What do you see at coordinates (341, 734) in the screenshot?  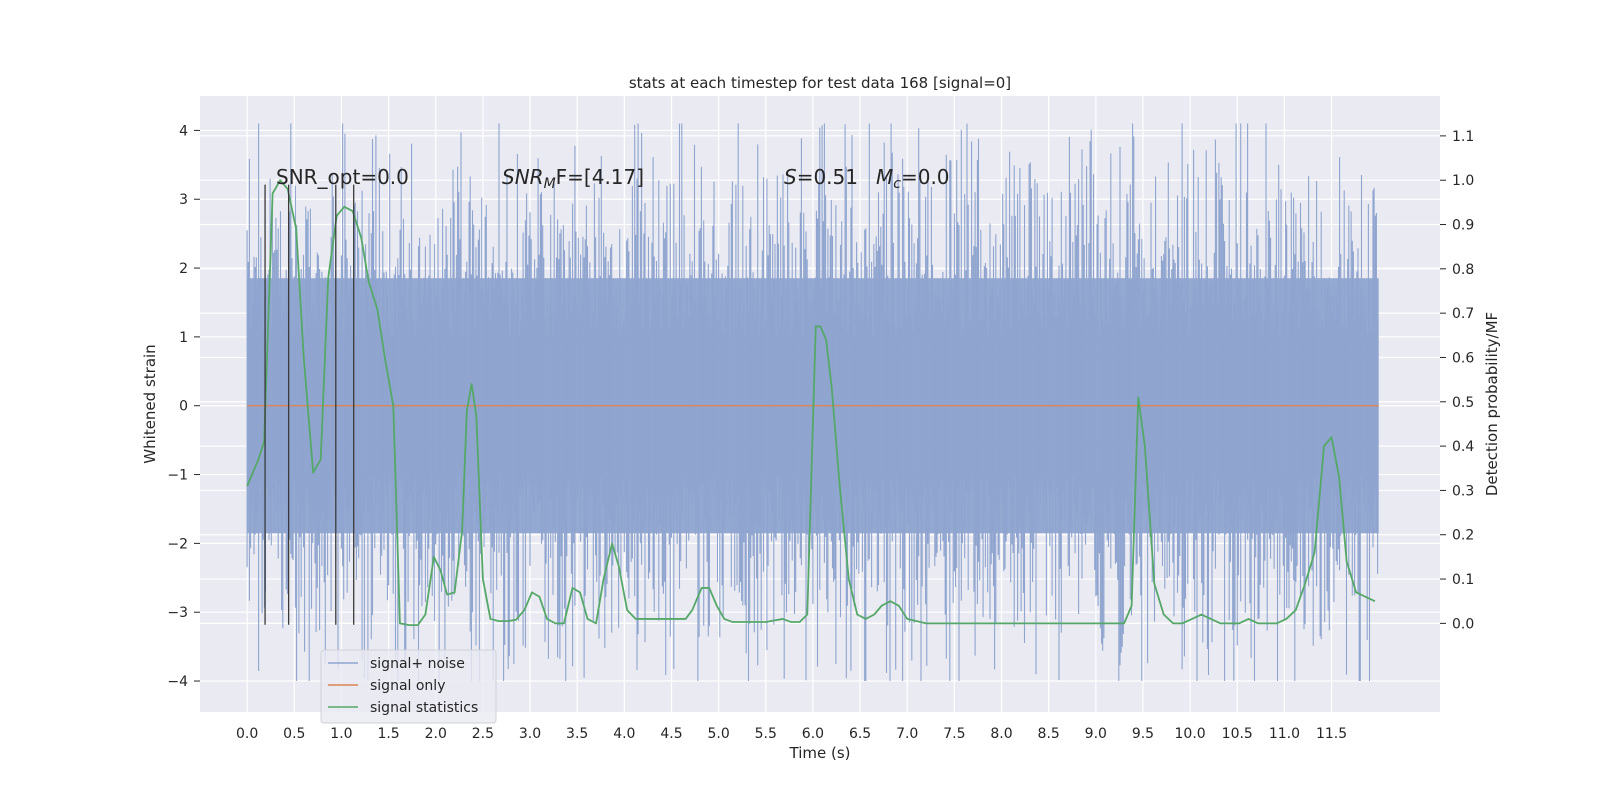 I see `x-tick-label: 1.0` at bounding box center [341, 734].